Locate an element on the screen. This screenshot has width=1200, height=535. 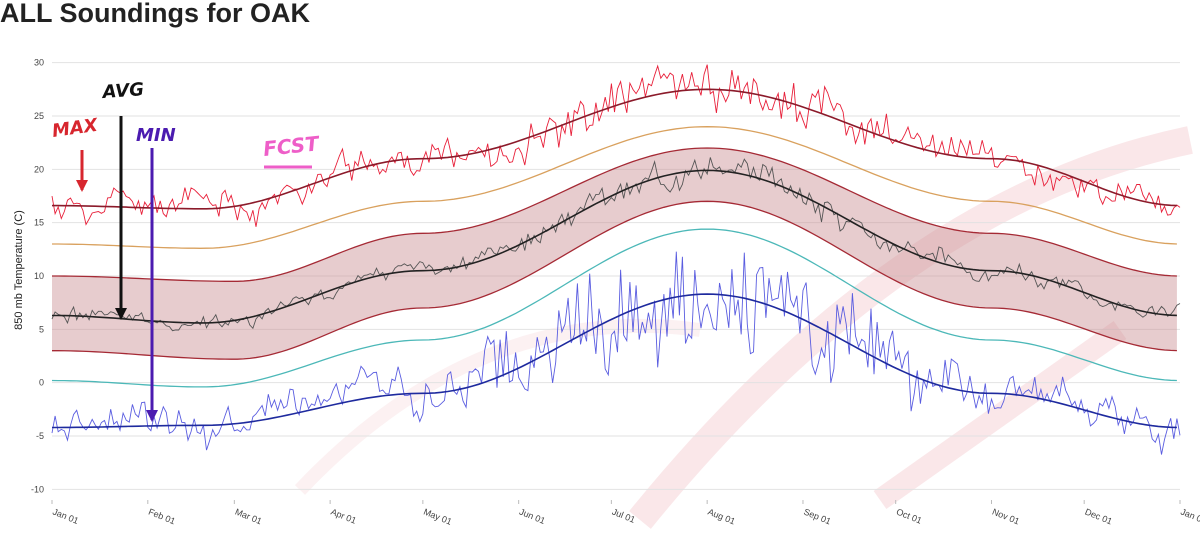
y-tick-label: 30 is located at coordinates (39, 63).